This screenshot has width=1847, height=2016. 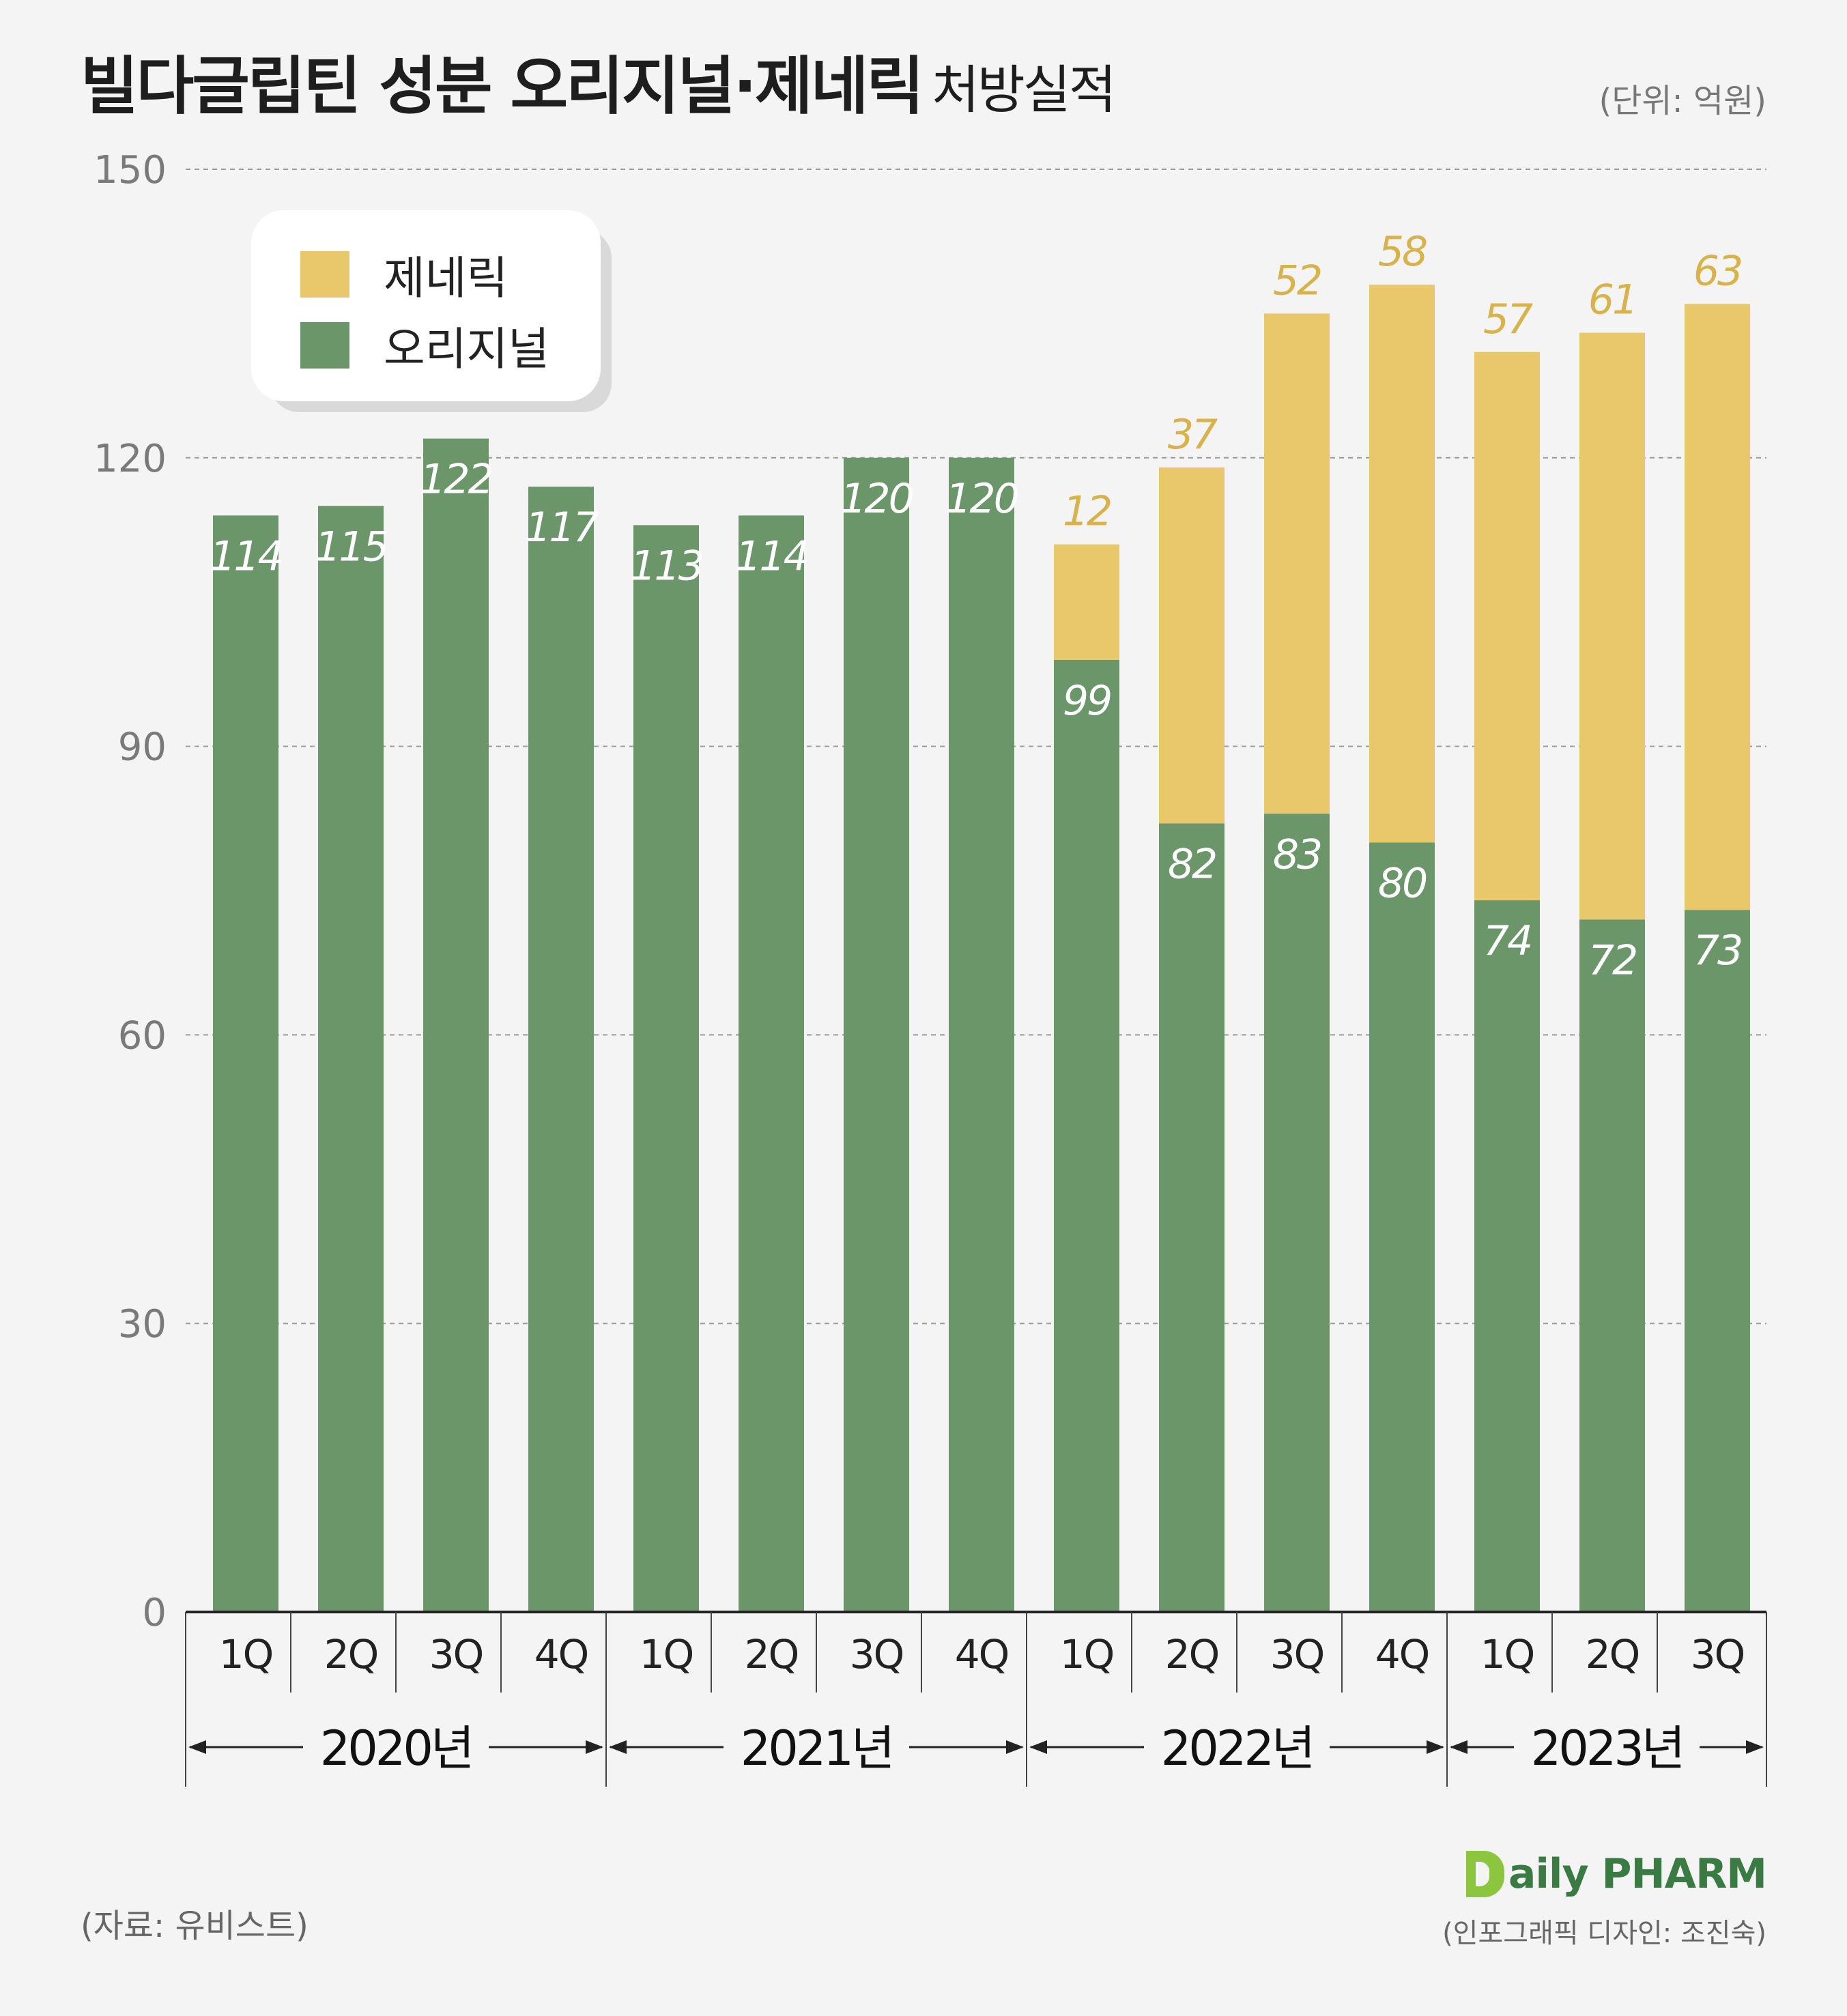 What do you see at coordinates (562, 527) in the screenshot?
I see `data-label-original: 117` at bounding box center [562, 527].